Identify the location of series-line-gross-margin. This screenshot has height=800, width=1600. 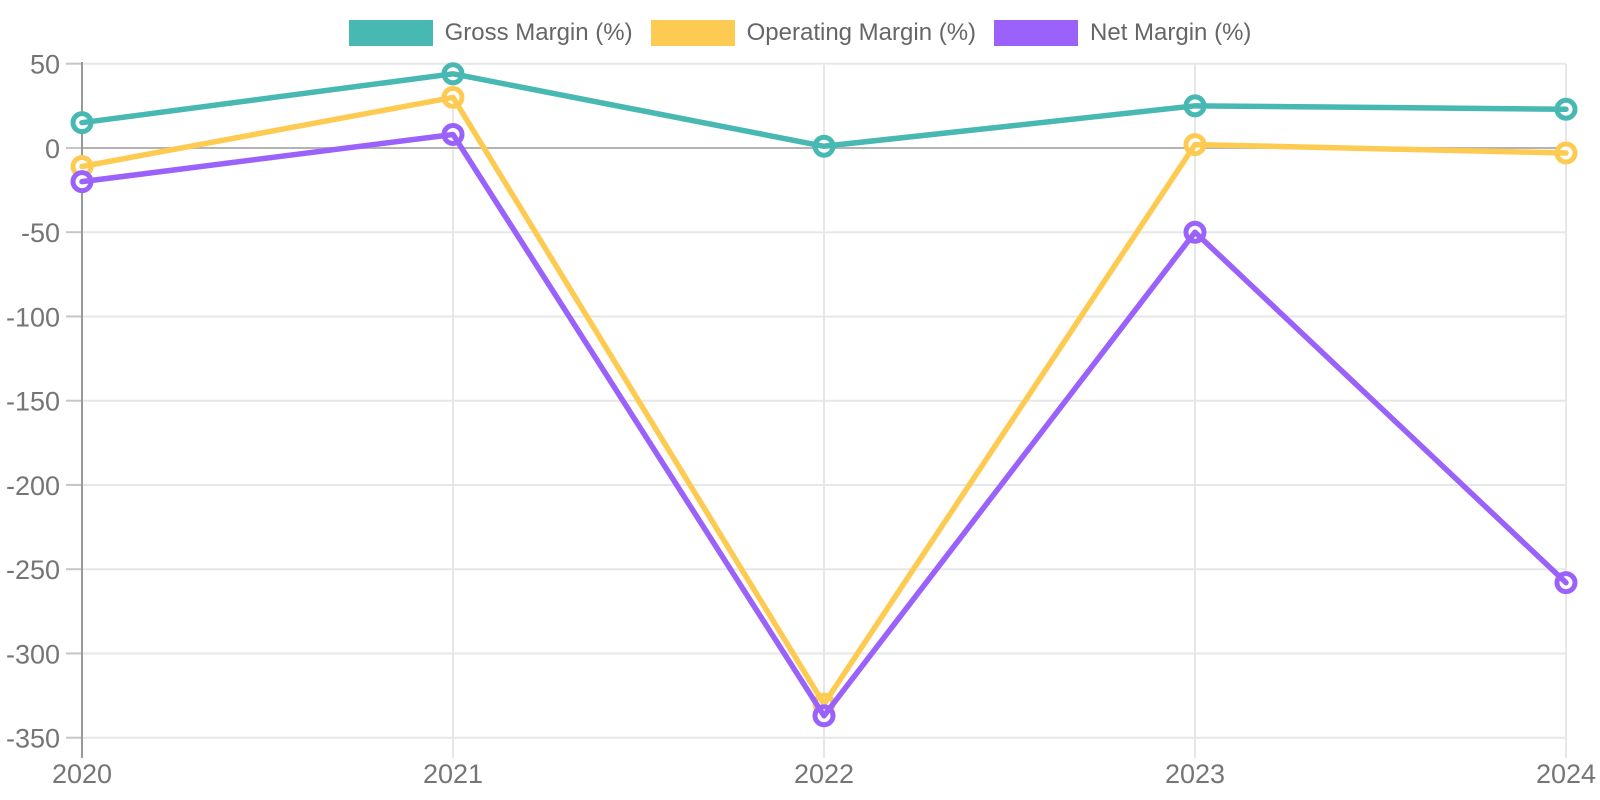
(824, 110).